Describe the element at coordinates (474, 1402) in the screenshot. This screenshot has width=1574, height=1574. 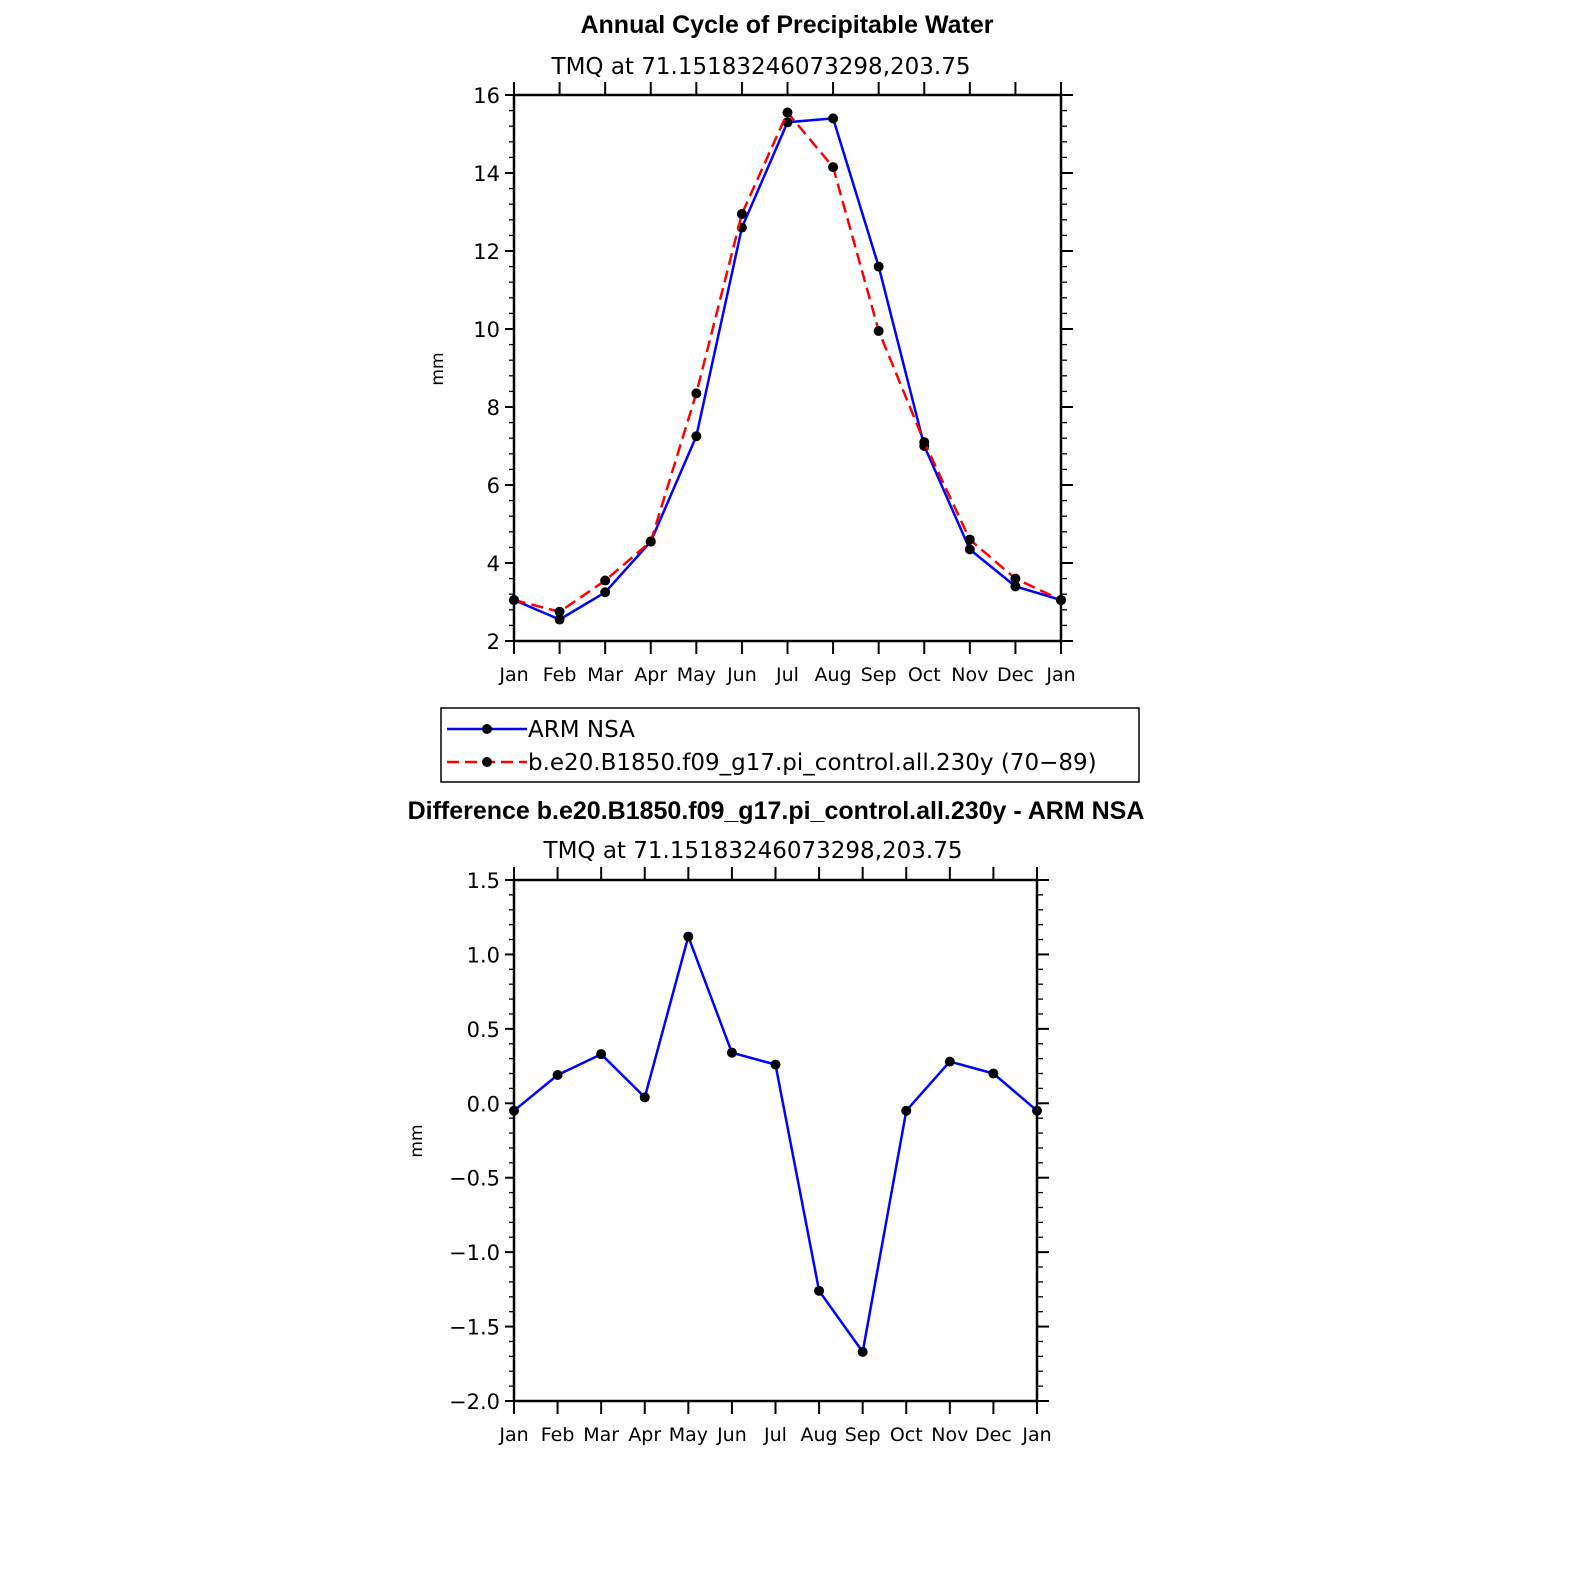
I see `y-tick-label: −2.0` at that location.